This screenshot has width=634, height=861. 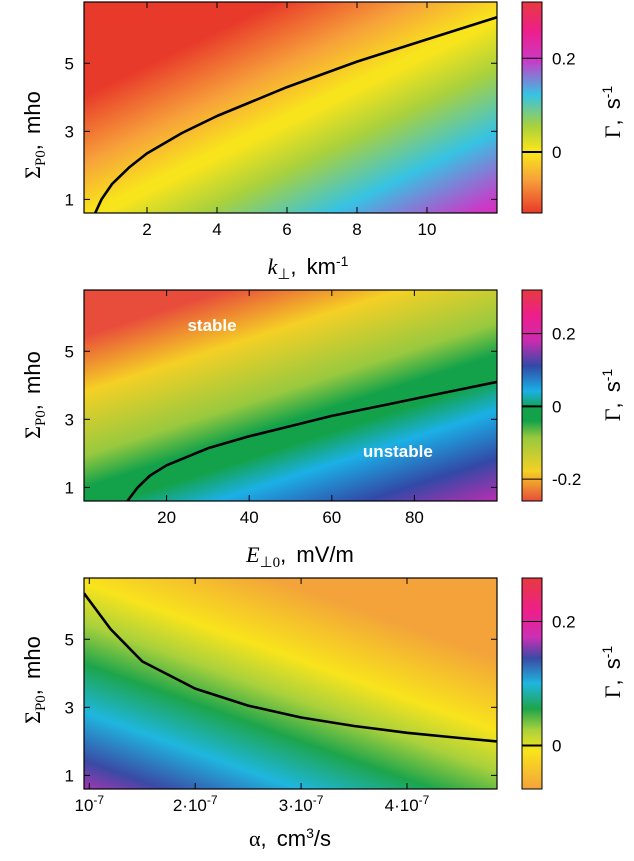 I want to click on colorbar-tick-label: -0.2, so click(x=566, y=479).